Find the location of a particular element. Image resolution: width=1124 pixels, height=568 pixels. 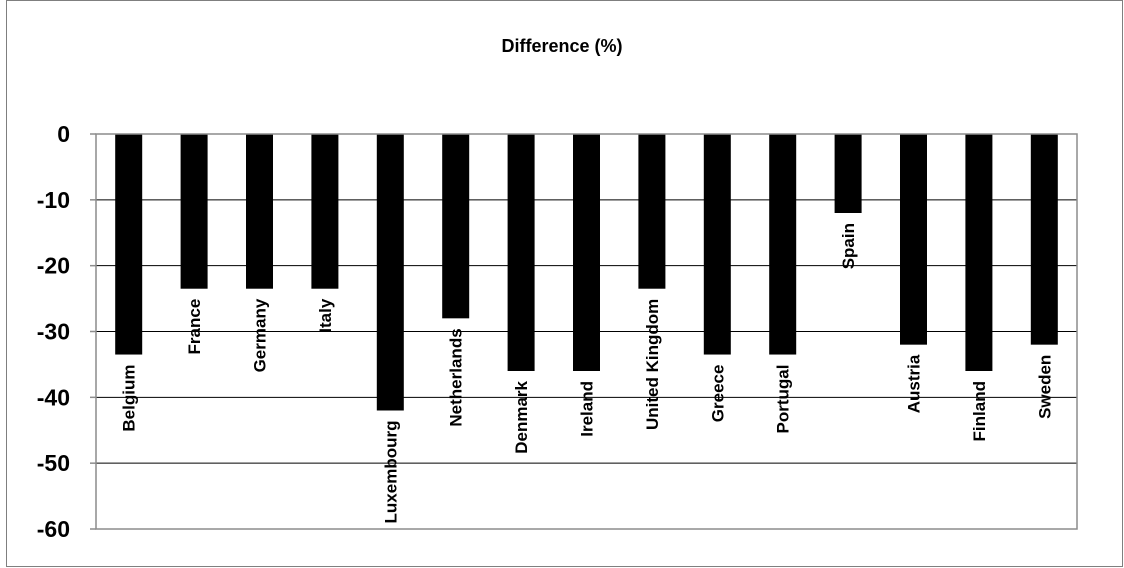

y-tick-label: -60 is located at coordinates (53, 529).